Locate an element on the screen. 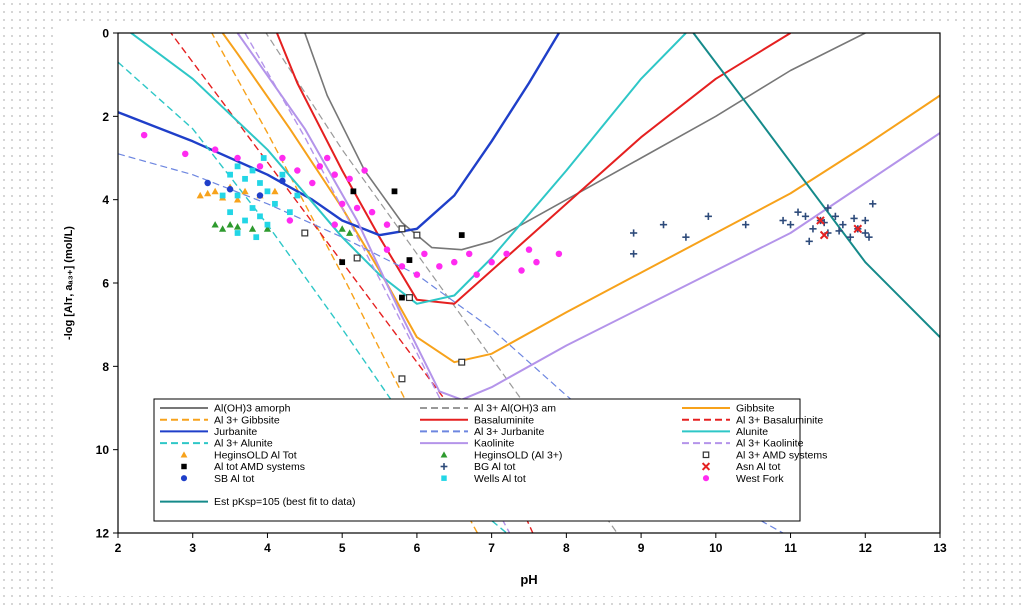  legend-marker-al-tot-amd-systems is located at coordinates (184, 466).